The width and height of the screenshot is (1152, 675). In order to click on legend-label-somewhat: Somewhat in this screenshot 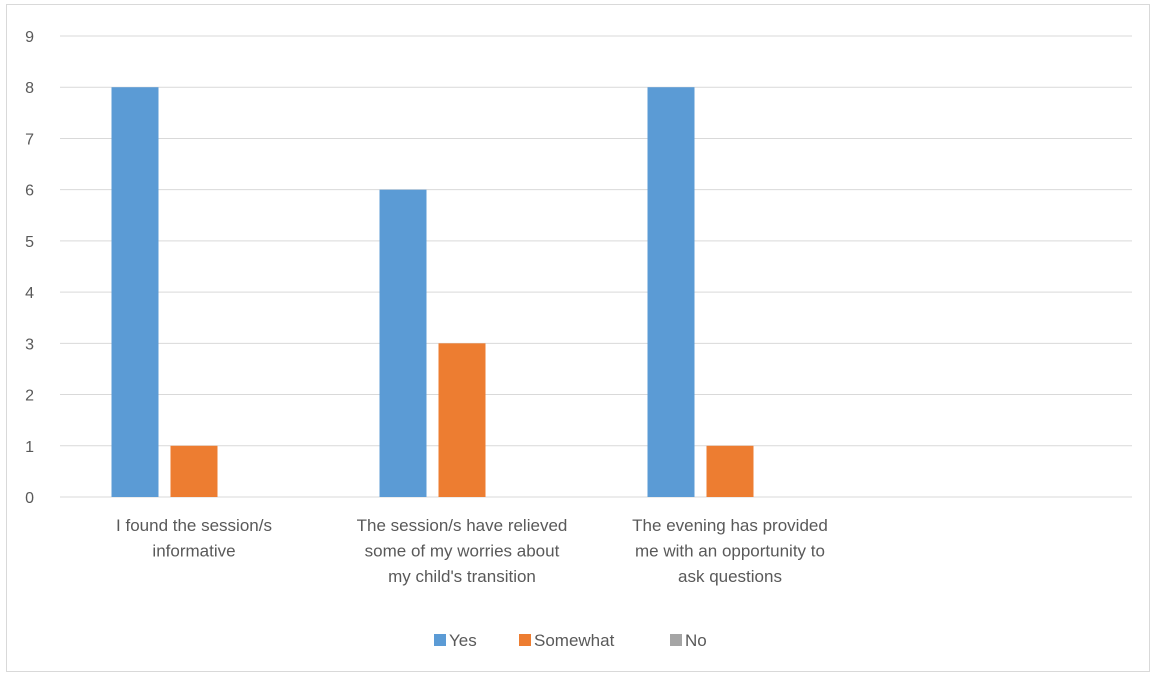, I will do `click(574, 640)`.